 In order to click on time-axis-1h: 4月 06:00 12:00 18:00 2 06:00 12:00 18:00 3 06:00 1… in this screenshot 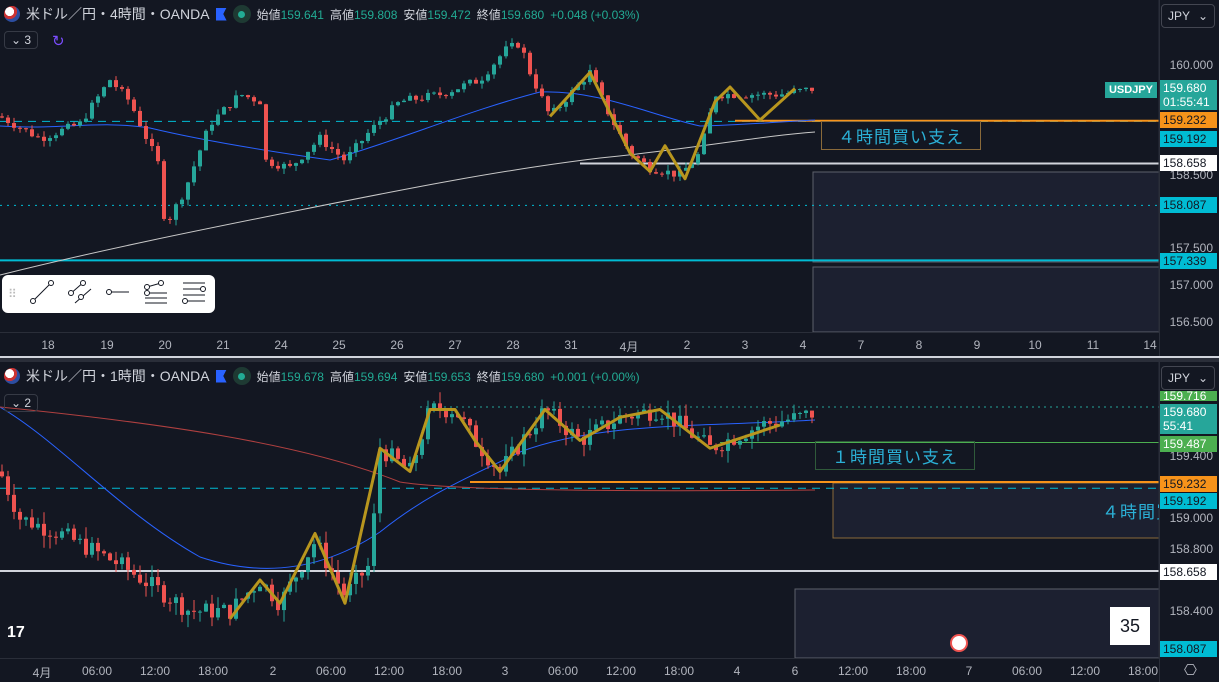, I will do `click(579, 670)`.